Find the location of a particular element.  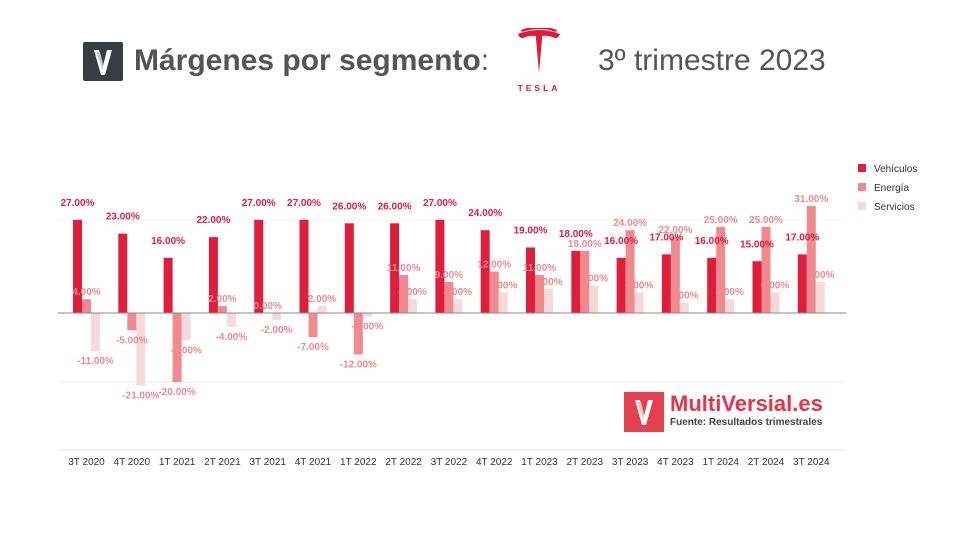

data-label-vehículos-8: 27.00% is located at coordinates (440, 203).